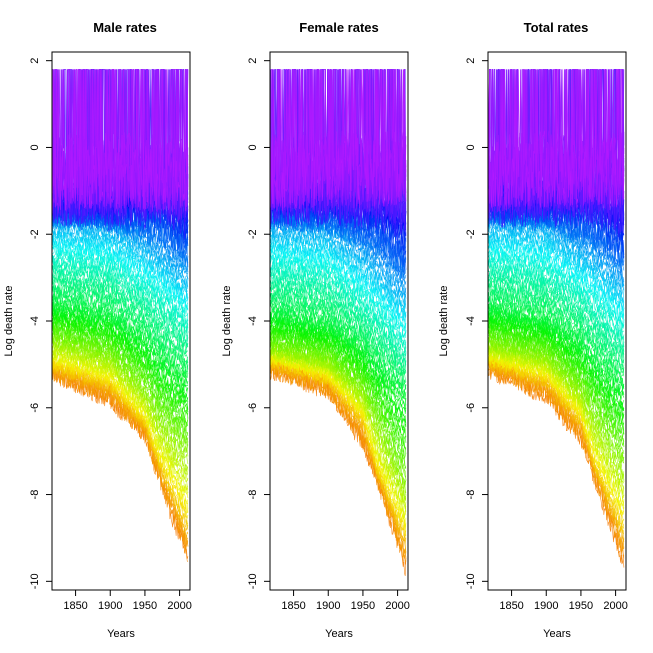 The height and width of the screenshot is (653, 653). What do you see at coordinates (556, 27) in the screenshot?
I see `chart-title: Total rates` at bounding box center [556, 27].